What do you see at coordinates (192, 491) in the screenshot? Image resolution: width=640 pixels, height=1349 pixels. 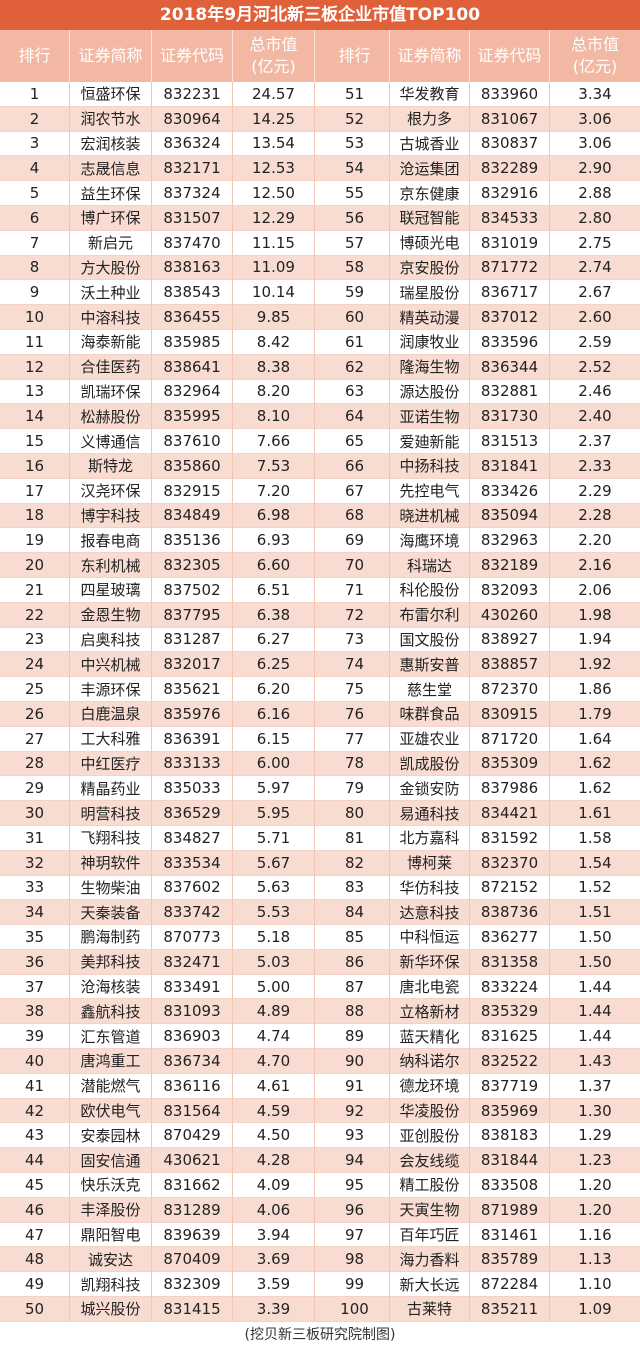 I see `cell-code: 832915` at bounding box center [192, 491].